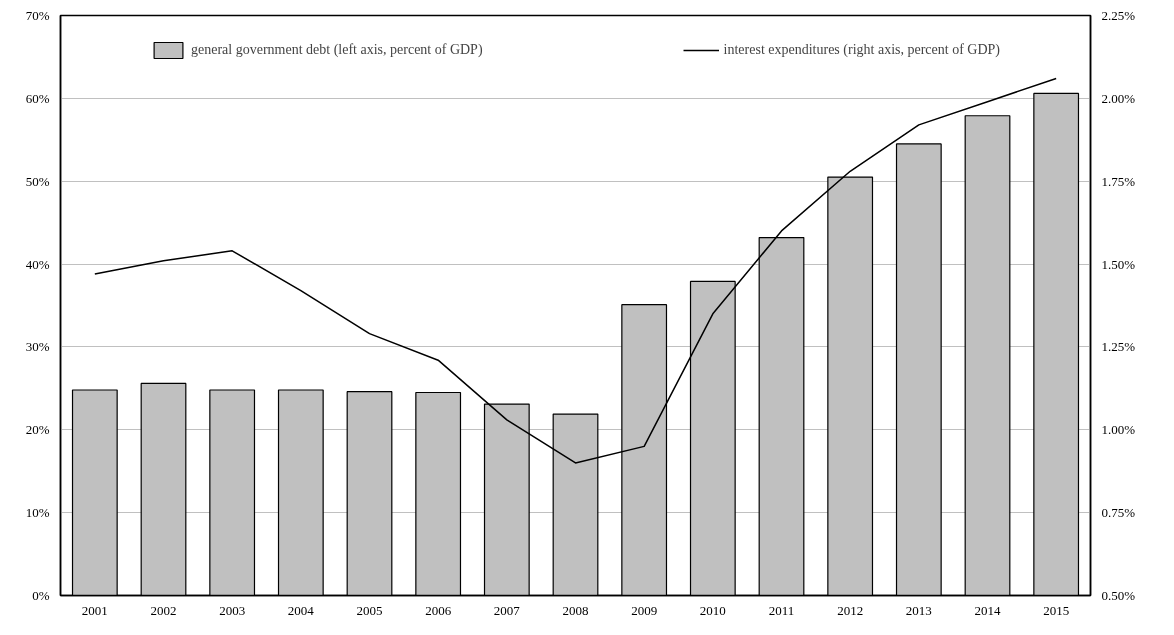  Describe the element at coordinates (1118, 98) in the screenshot. I see `y2-tick-label: 2.00%` at that location.